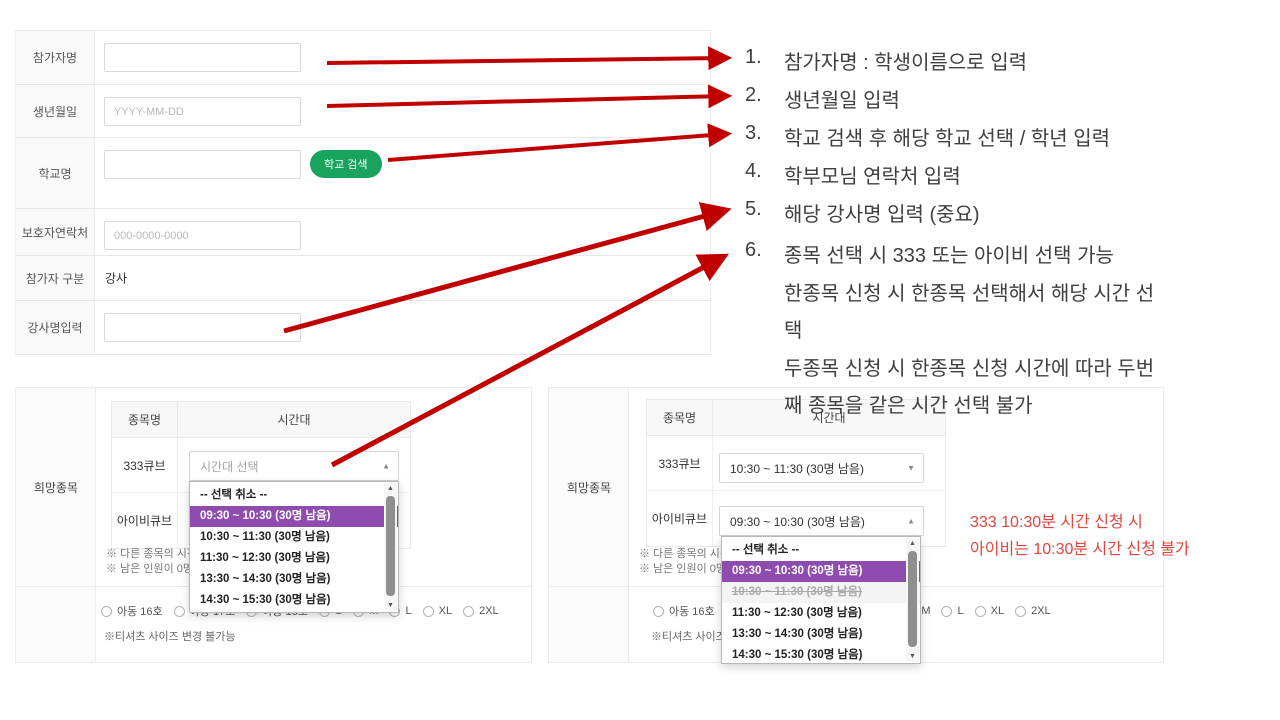 This screenshot has width=1280, height=720. What do you see at coordinates (363, 58) in the screenshot?
I see `form-row-participant: 참가자명` at bounding box center [363, 58].